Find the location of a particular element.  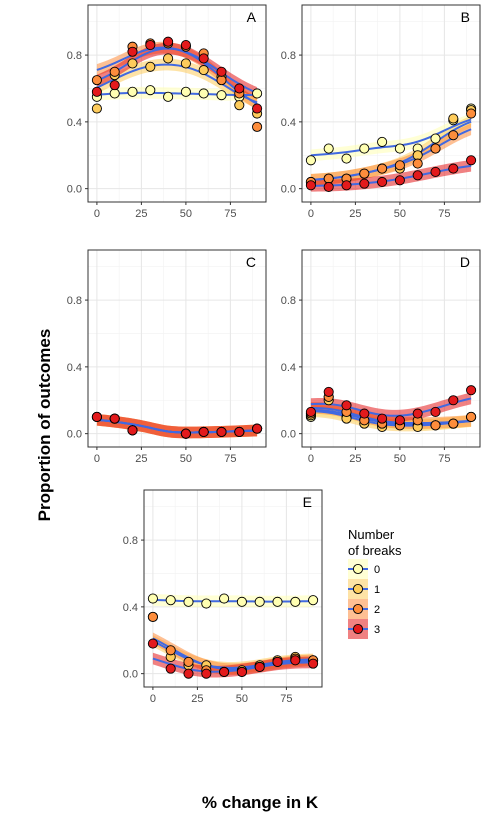

y-axis-title: Proportion of outcomes is located at coordinates (44, 425).